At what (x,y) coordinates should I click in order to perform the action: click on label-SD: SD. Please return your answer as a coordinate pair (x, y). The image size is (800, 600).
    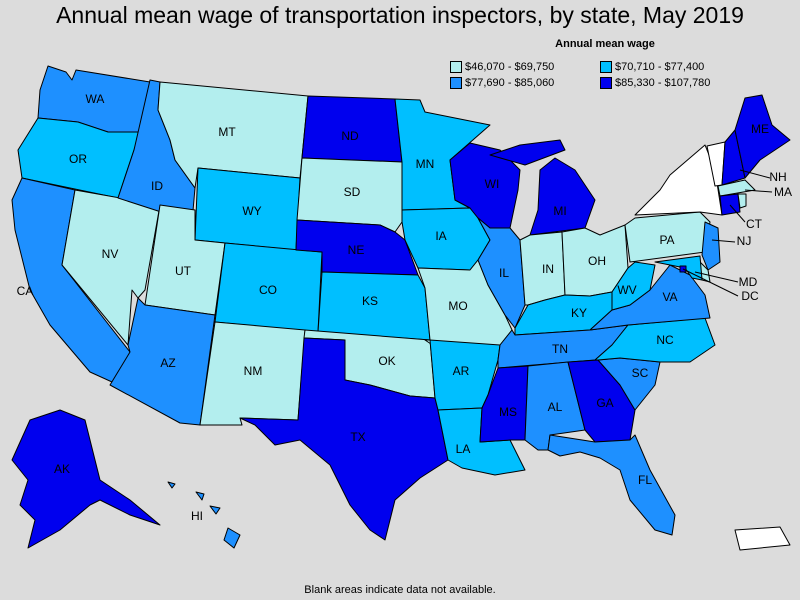
    Looking at the image, I should click on (352, 192).